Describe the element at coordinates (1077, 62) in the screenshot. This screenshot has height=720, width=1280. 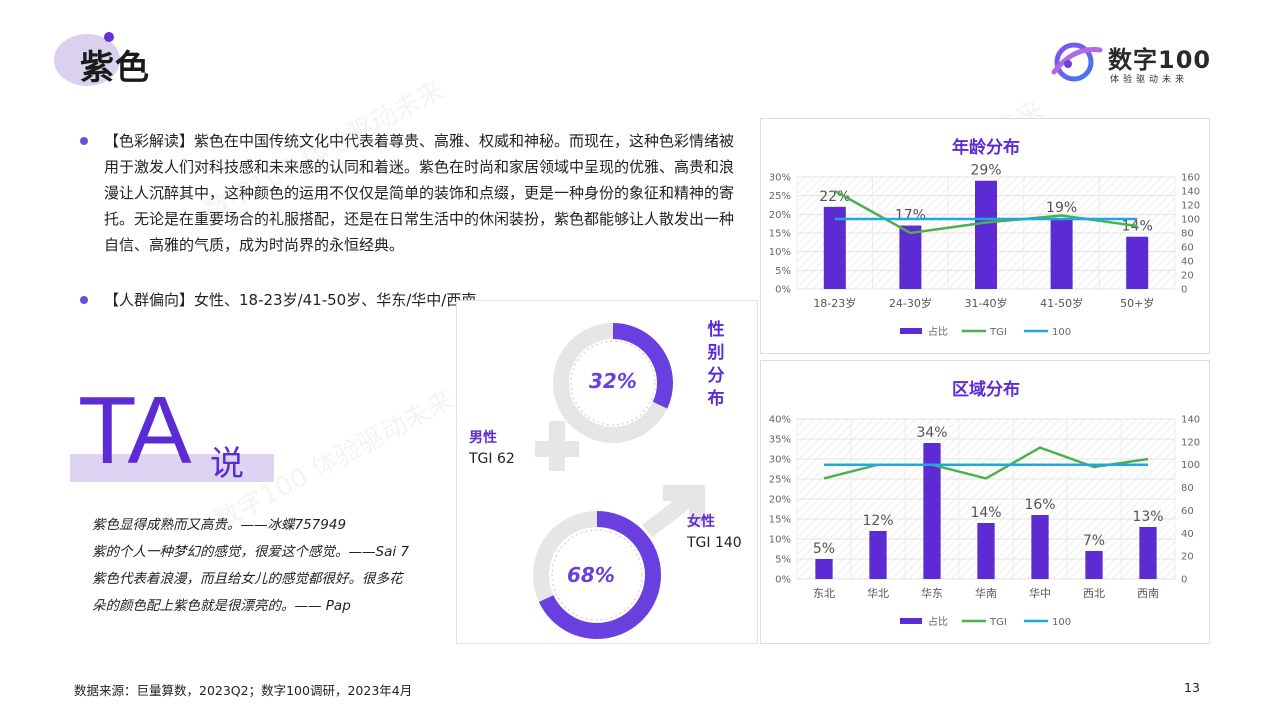
I see `brand-logo-icon` at that location.